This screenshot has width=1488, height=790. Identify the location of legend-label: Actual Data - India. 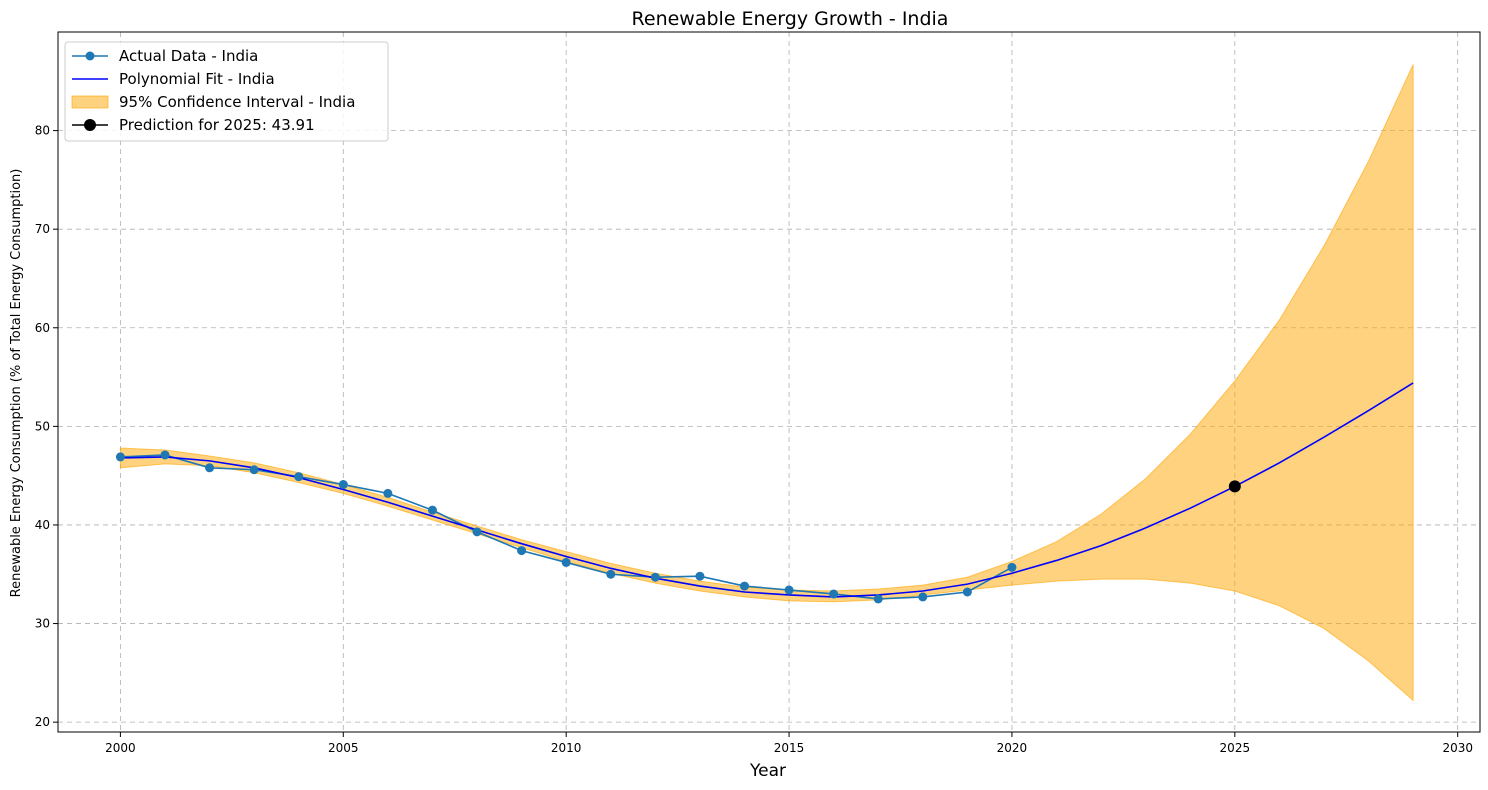
(188, 56).